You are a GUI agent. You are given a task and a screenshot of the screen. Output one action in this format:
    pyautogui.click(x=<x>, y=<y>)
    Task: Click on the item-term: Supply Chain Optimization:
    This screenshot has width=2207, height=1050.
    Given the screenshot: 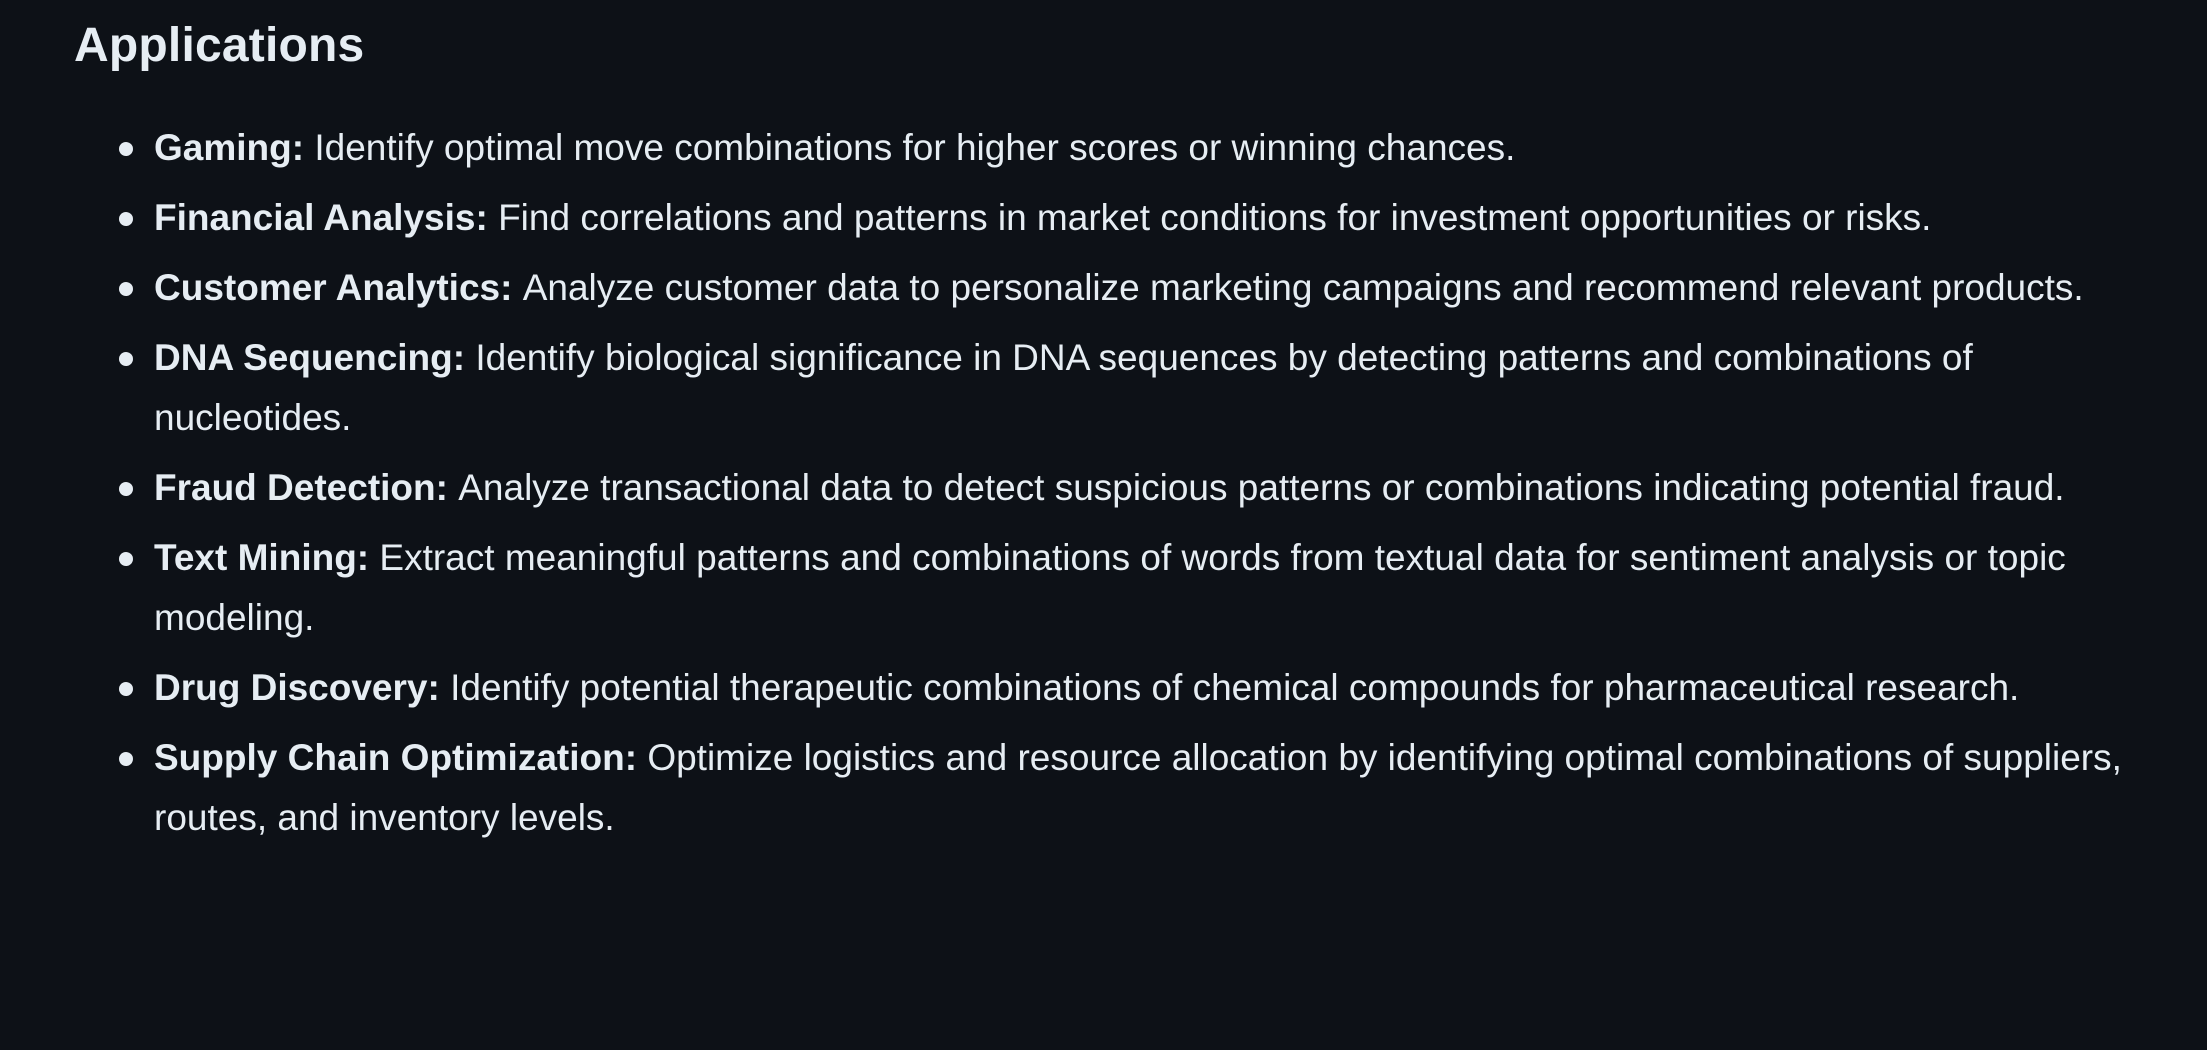 What is the action you would take?
    pyautogui.click(x=401, y=757)
    